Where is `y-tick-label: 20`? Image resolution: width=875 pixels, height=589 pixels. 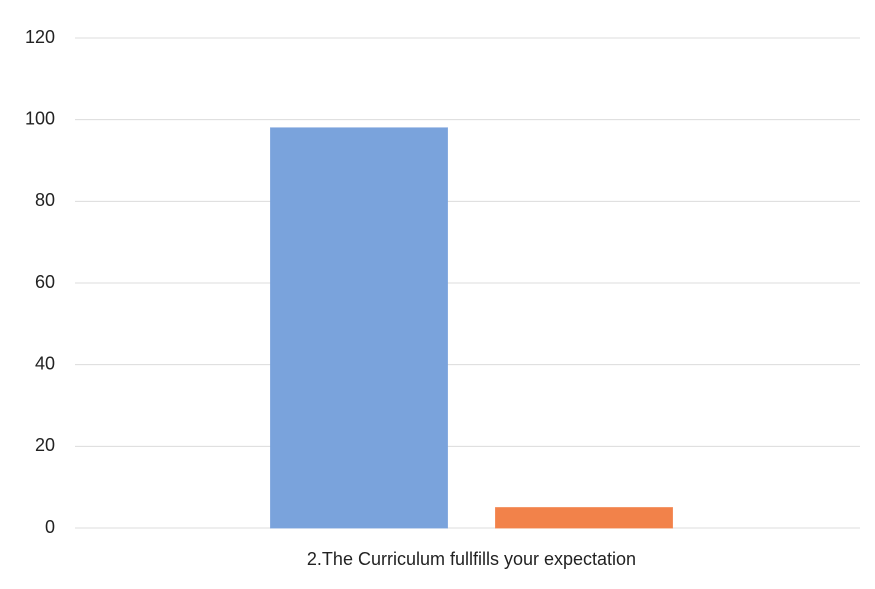
y-tick-label: 20 is located at coordinates (45, 445).